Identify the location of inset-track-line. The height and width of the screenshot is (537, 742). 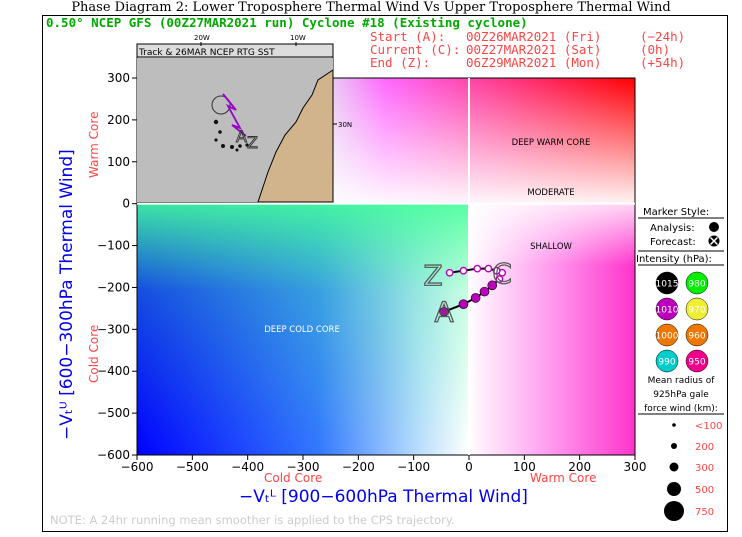
(234, 115).